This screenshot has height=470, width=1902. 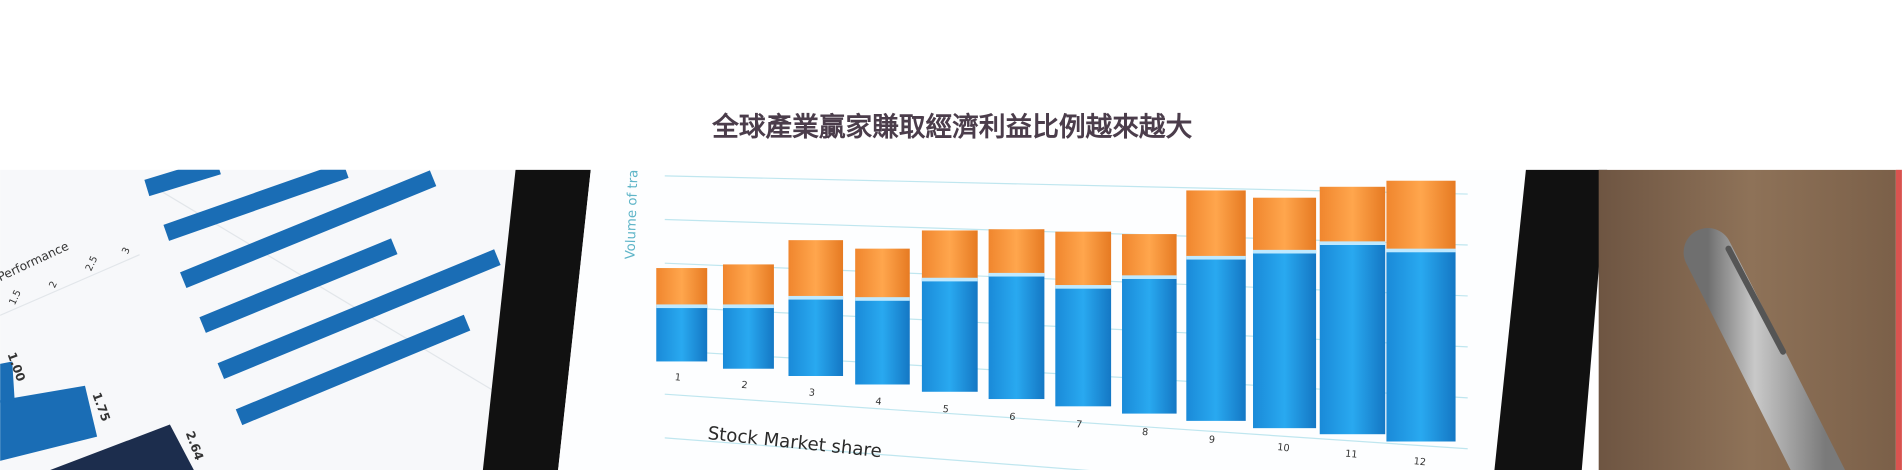 What do you see at coordinates (744, 386) in the screenshot?
I see `screen-x-label: 2` at bounding box center [744, 386].